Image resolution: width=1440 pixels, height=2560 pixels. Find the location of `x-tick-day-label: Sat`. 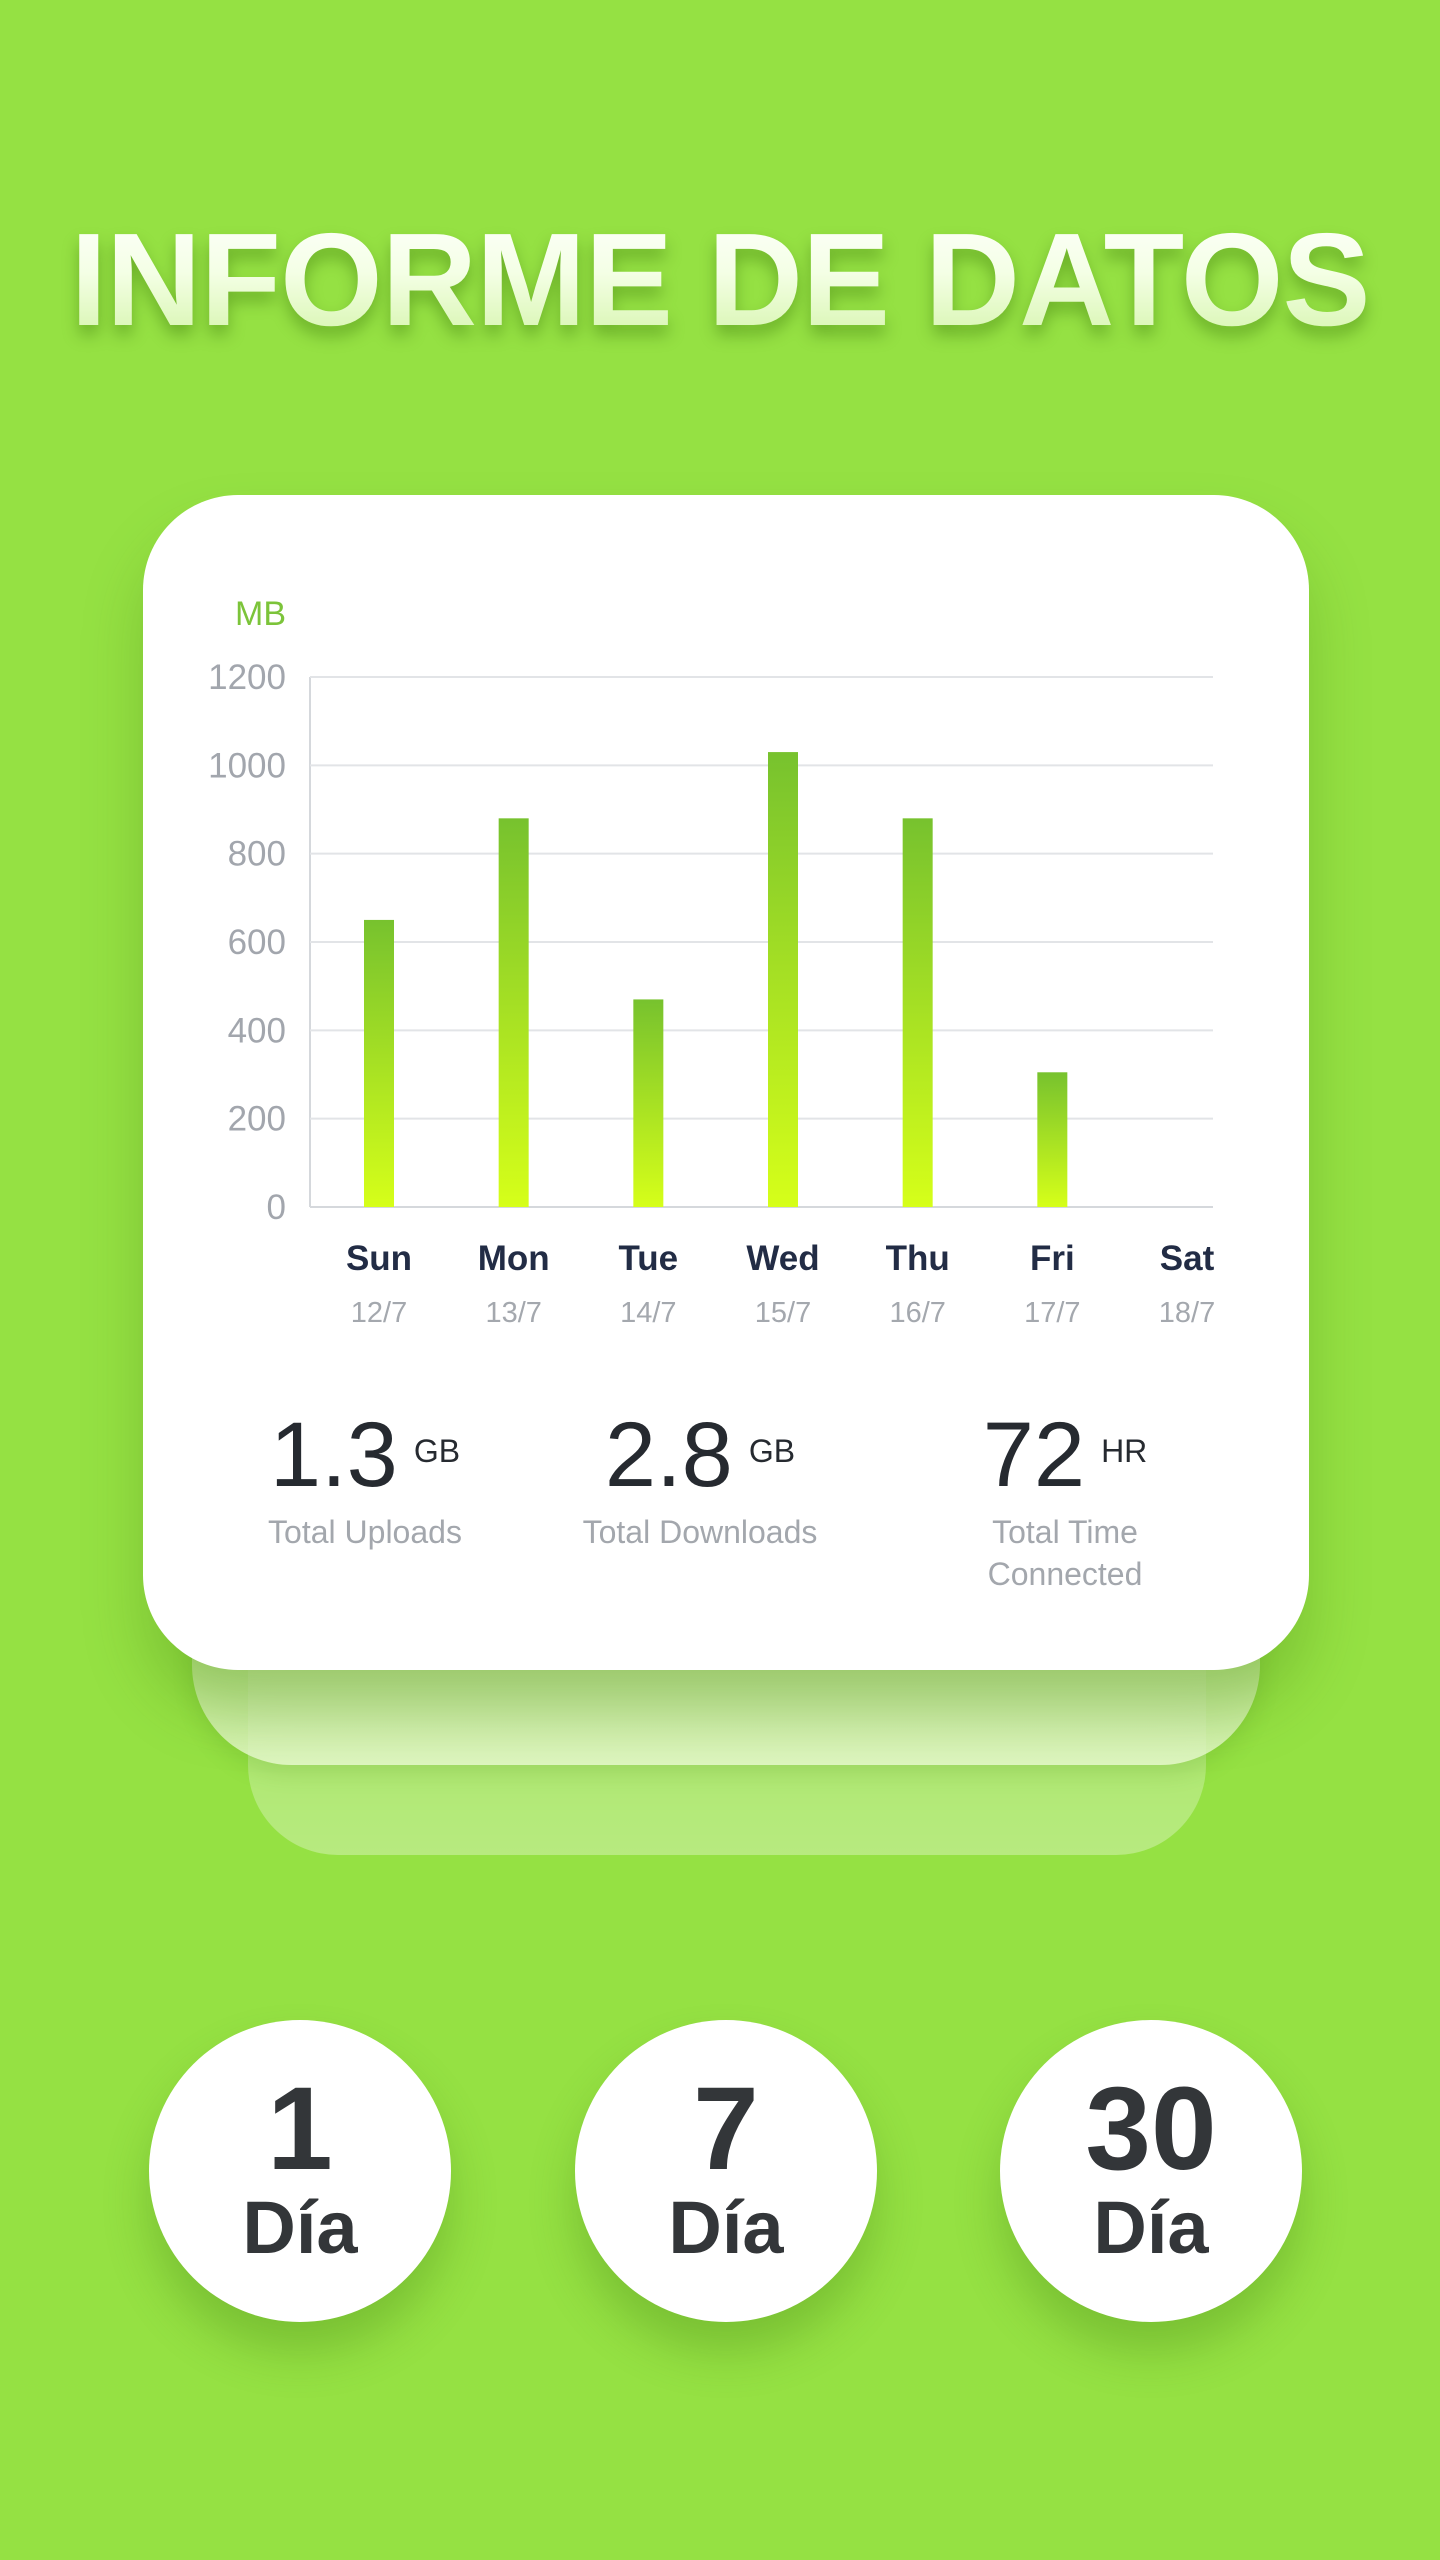

x-tick-day-label: Sat is located at coordinates (1187, 1258).